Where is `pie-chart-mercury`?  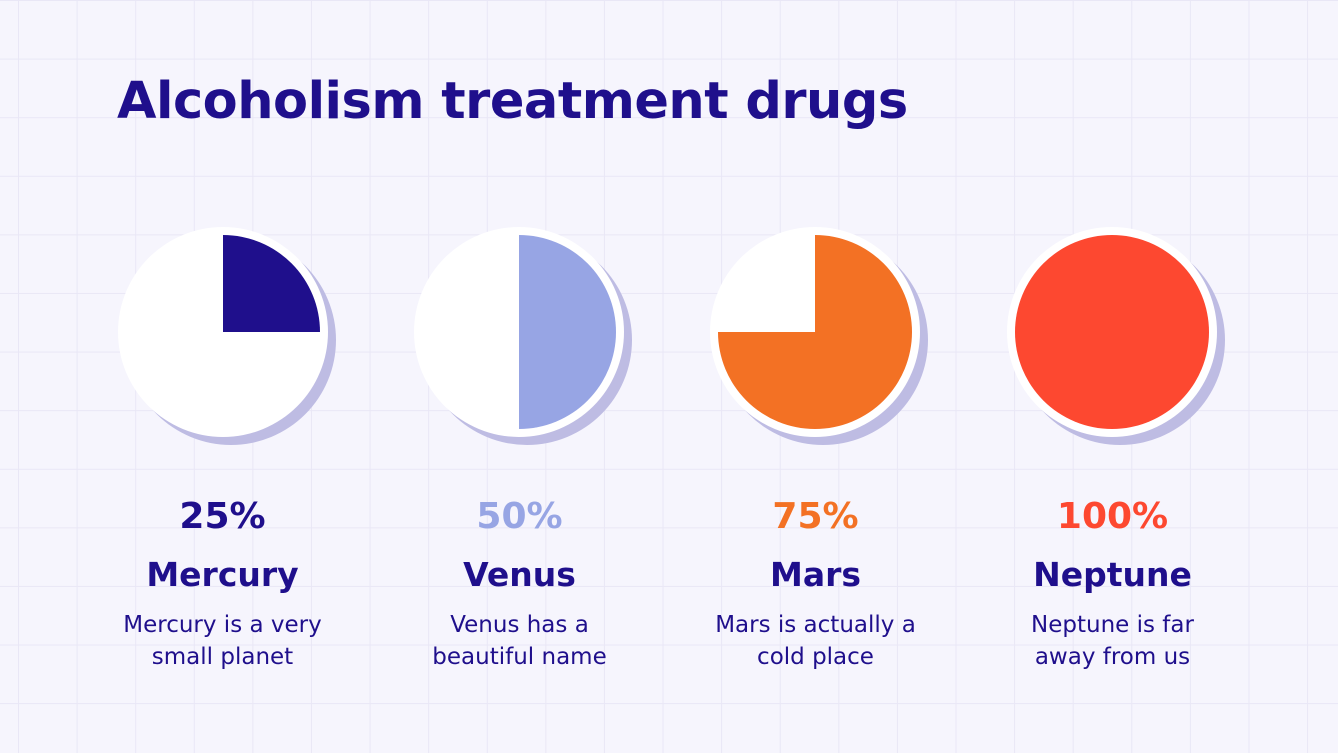
pie-chart-mercury is located at coordinates (227, 336).